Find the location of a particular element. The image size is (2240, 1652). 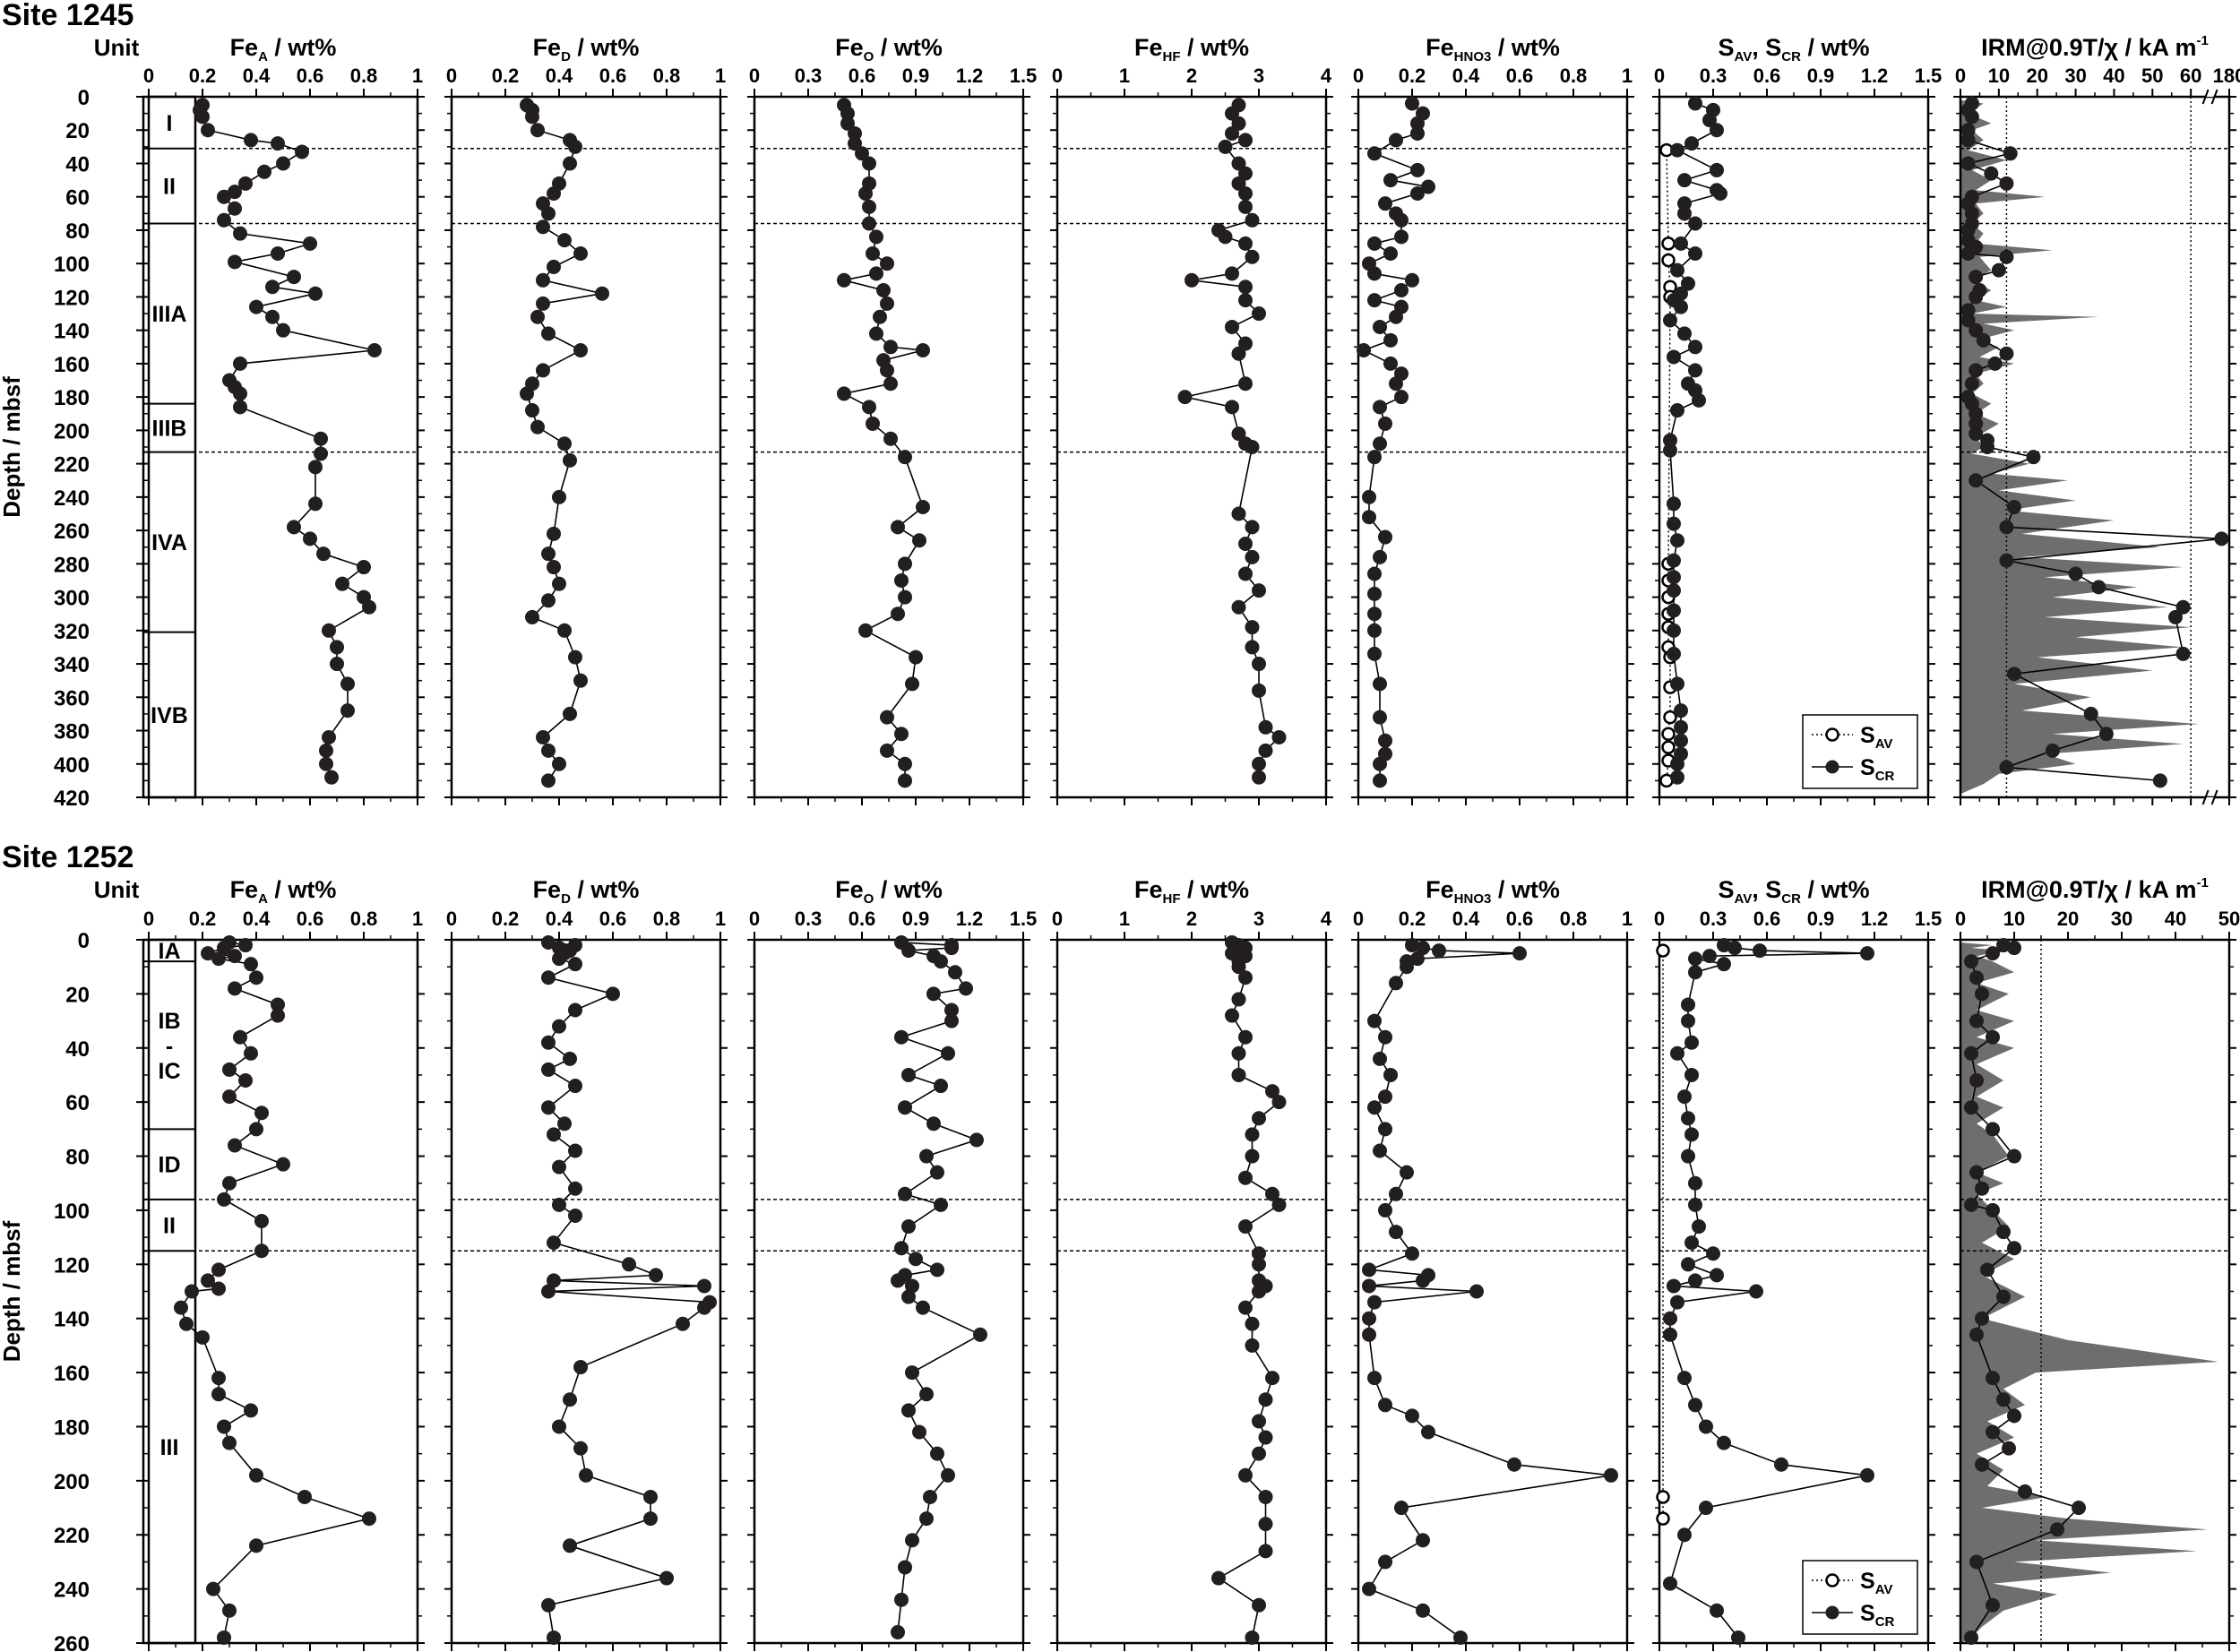

unit-label-line: IA is located at coordinates (170, 952).